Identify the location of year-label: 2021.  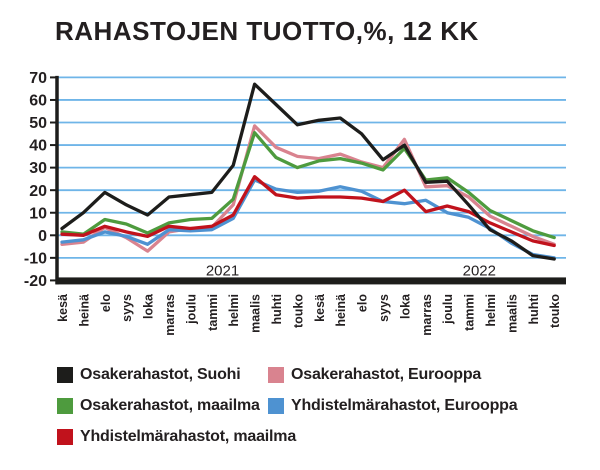
(222, 271).